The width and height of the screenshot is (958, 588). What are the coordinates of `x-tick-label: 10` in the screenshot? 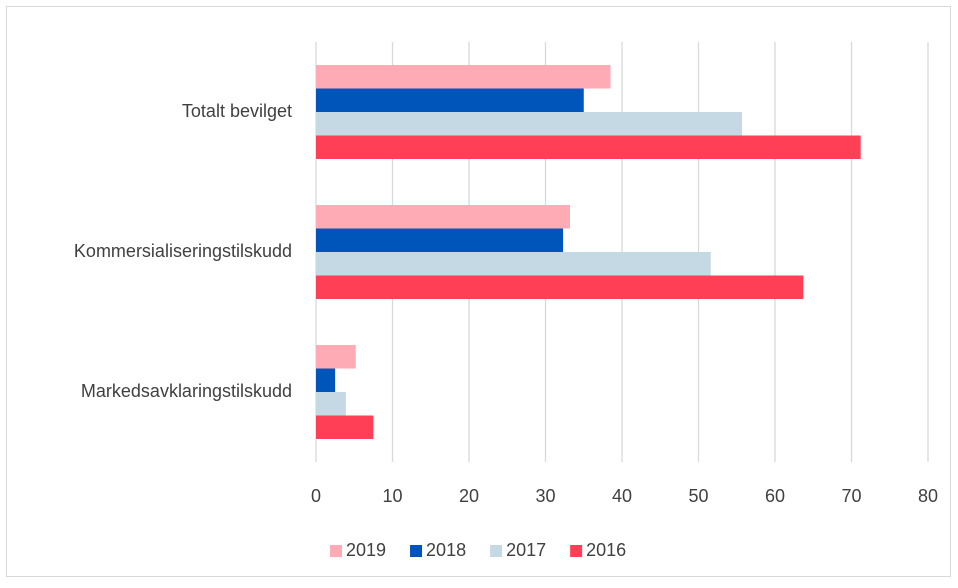 It's located at (392, 496).